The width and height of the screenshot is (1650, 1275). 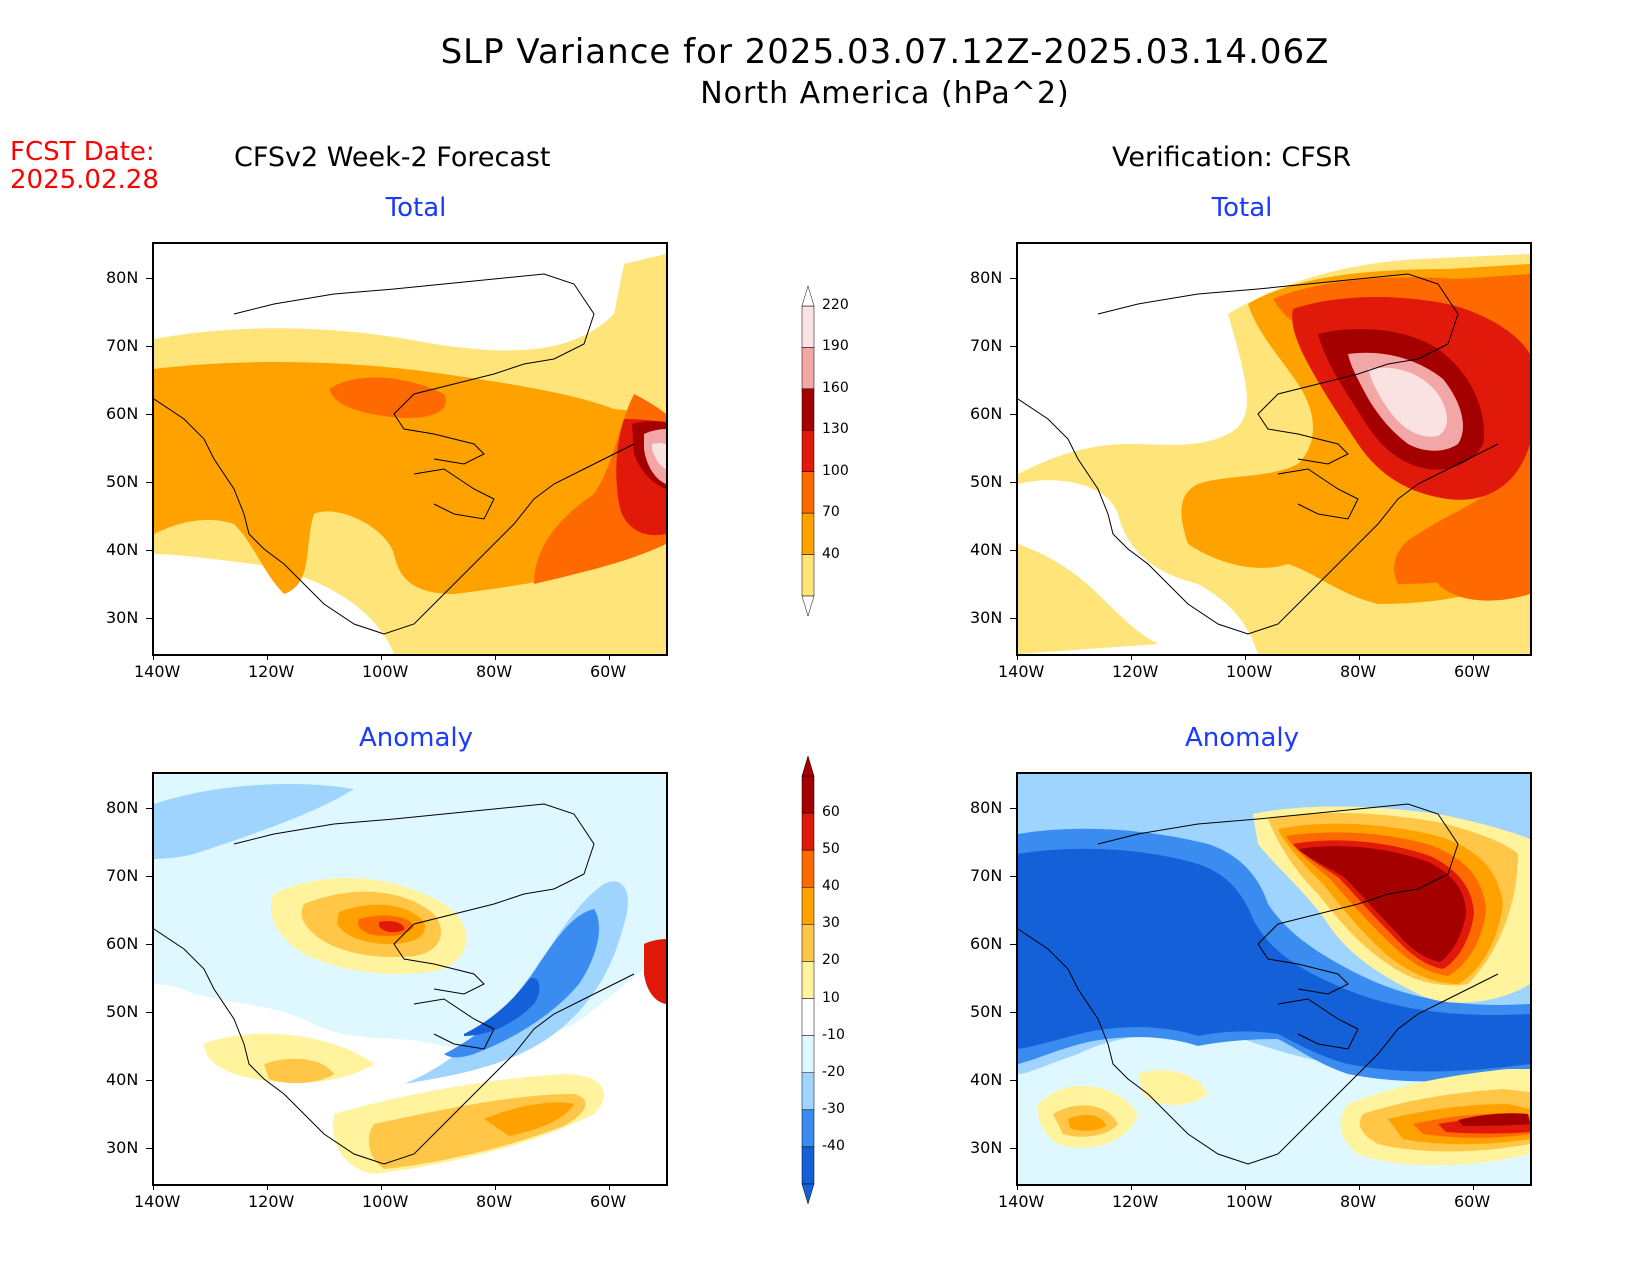 What do you see at coordinates (82, 152) in the screenshot?
I see `forecast-date-label: FCST Date:` at bounding box center [82, 152].